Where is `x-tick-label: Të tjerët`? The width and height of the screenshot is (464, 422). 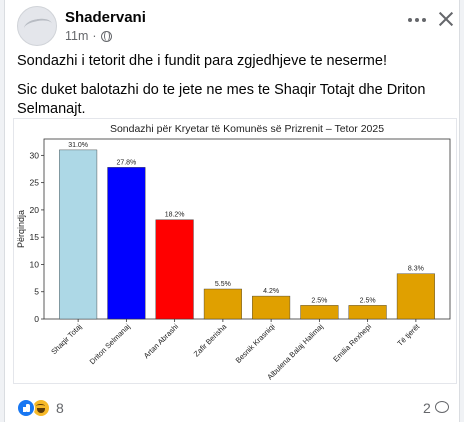 x-tick-label: Të tjerët is located at coordinates (408, 334).